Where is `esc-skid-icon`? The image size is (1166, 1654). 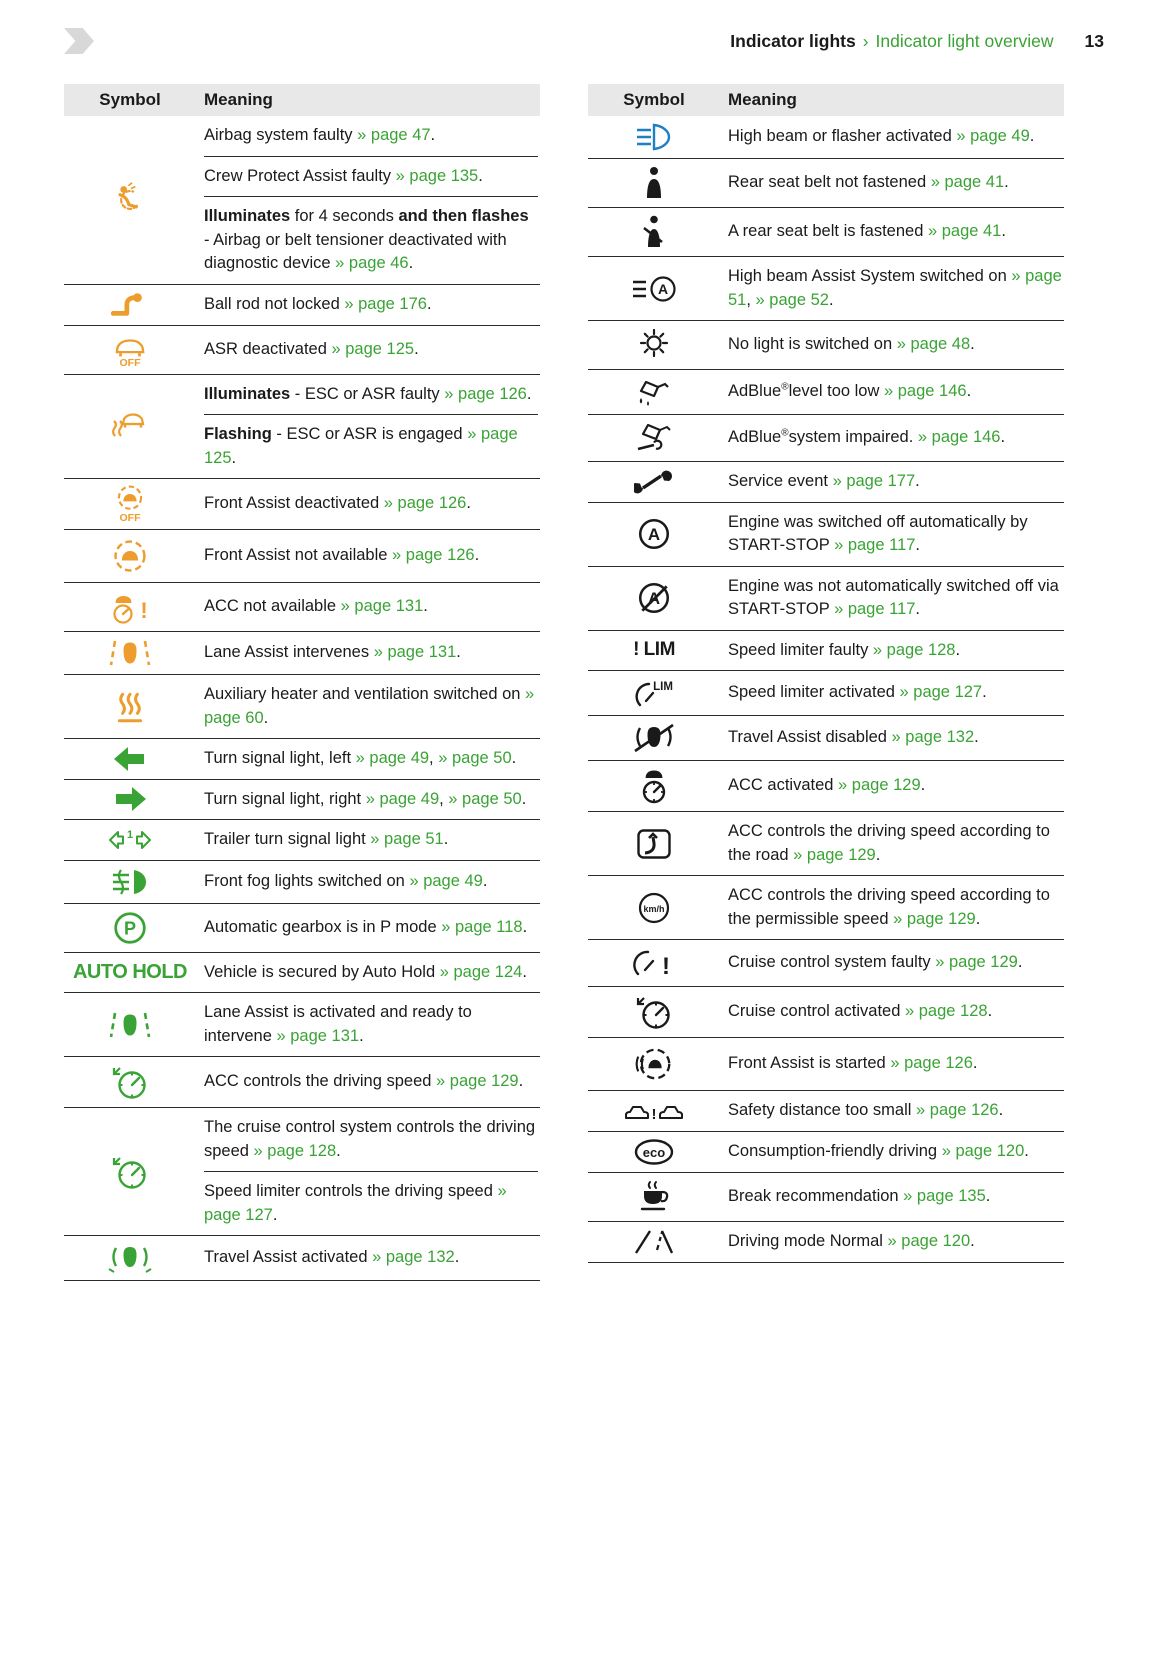 esc-skid-icon is located at coordinates (130, 427).